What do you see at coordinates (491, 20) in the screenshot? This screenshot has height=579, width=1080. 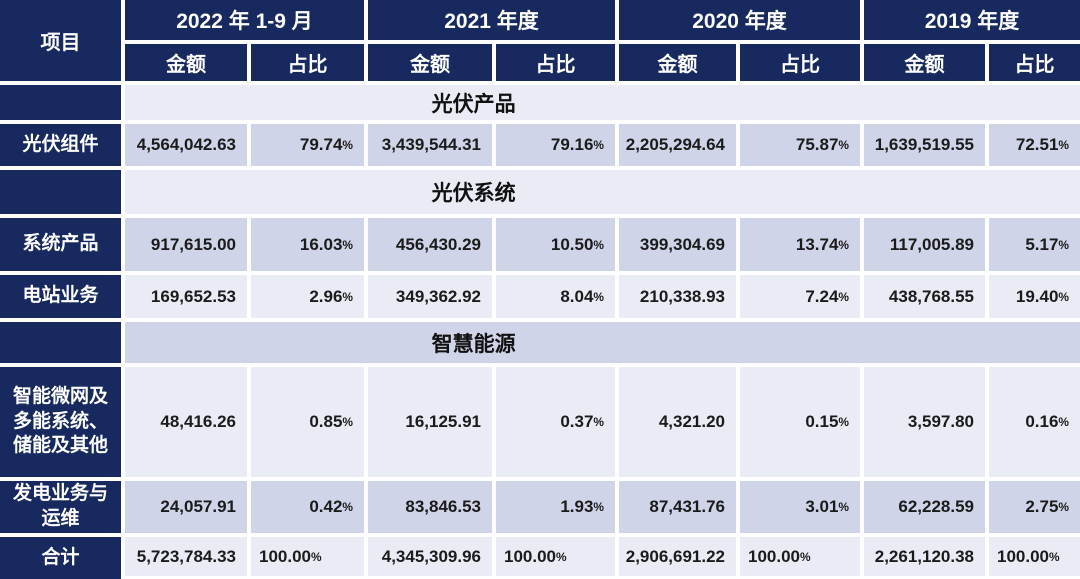 I see `period-header-2021: 2021 年度` at bounding box center [491, 20].